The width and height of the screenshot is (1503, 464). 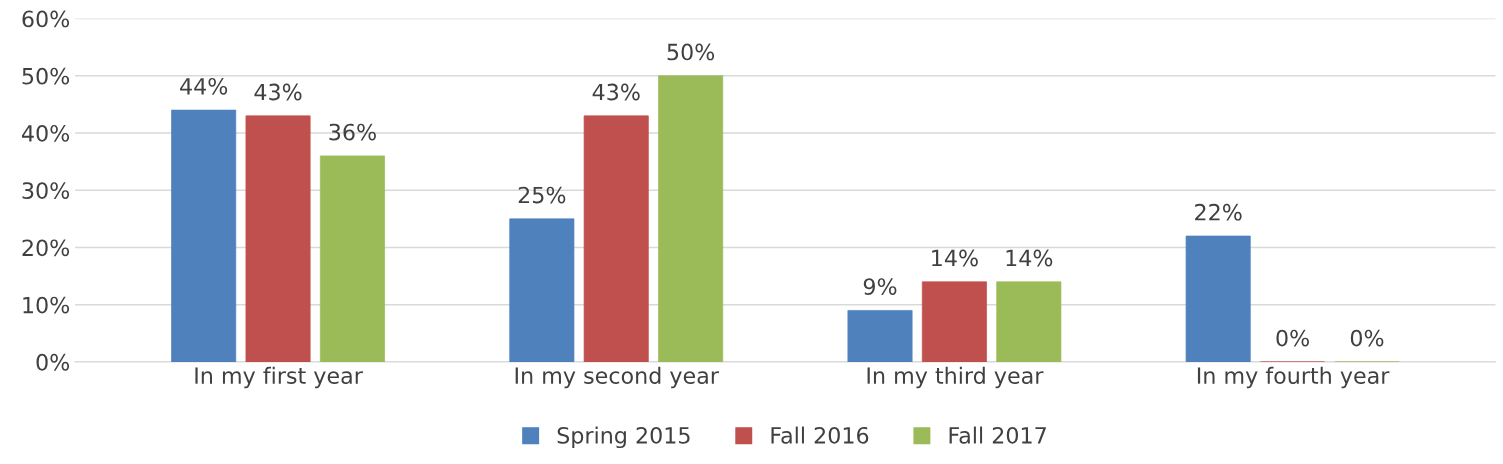 I want to click on data-label: 36%, so click(x=352, y=132).